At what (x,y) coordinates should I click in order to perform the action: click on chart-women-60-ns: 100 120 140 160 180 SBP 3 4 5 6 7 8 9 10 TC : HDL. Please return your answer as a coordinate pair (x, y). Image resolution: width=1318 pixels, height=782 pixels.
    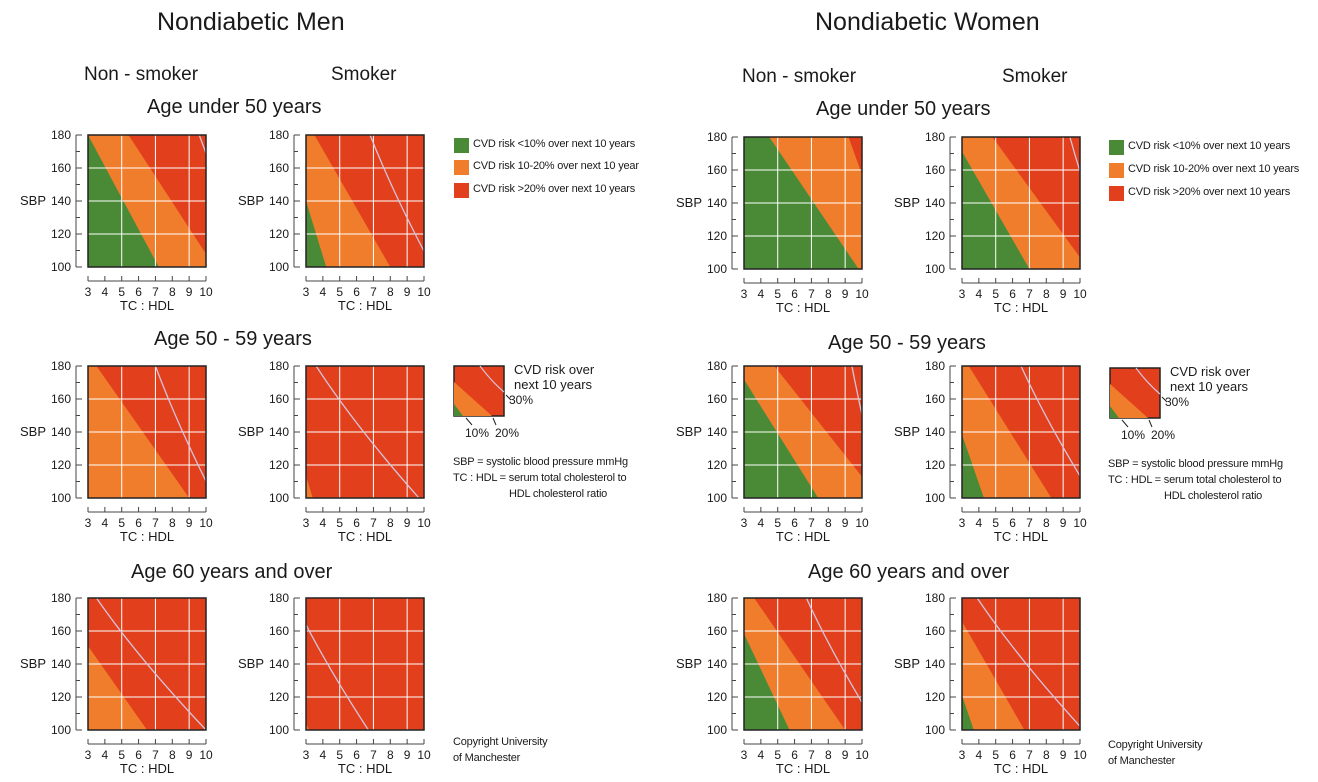
    Looking at the image, I should click on (772, 683).